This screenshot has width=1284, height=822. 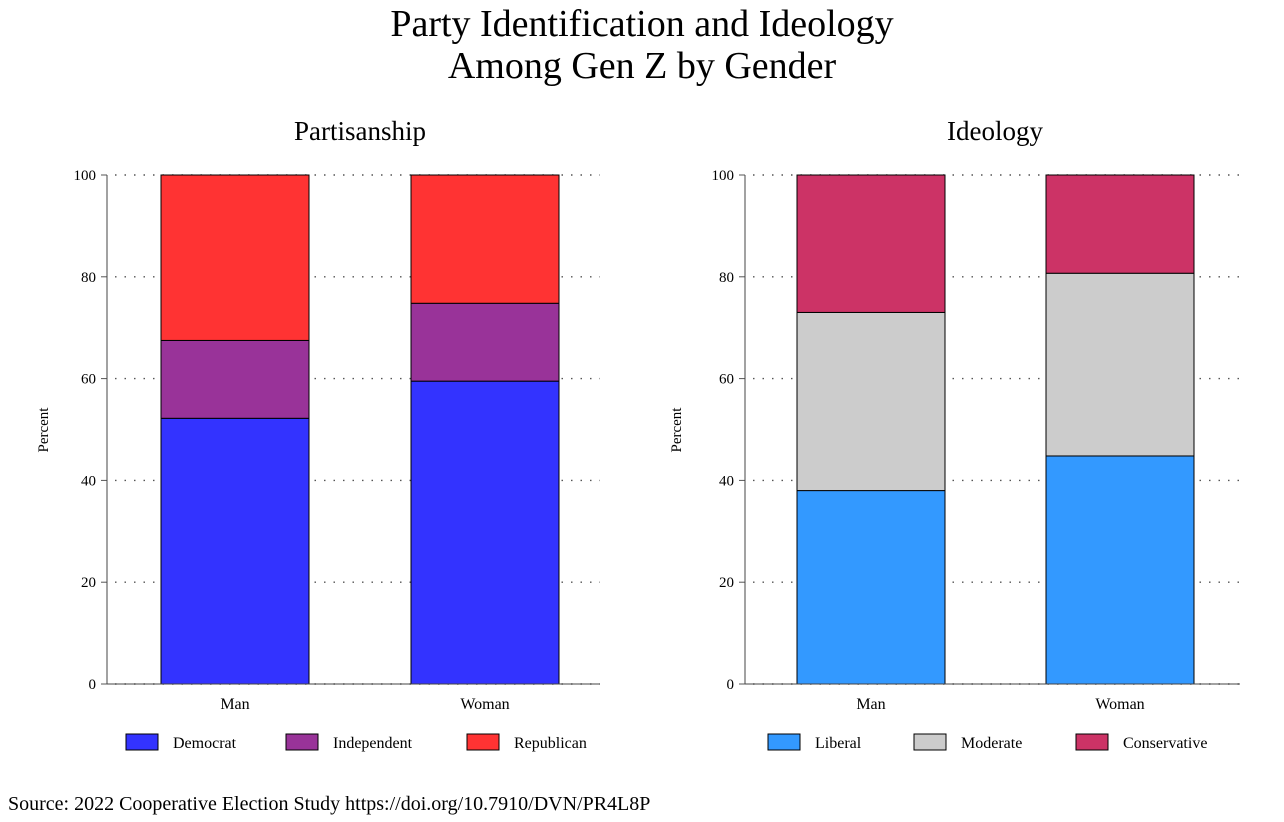 I want to click on legend-swatch-liberal, so click(x=784, y=742).